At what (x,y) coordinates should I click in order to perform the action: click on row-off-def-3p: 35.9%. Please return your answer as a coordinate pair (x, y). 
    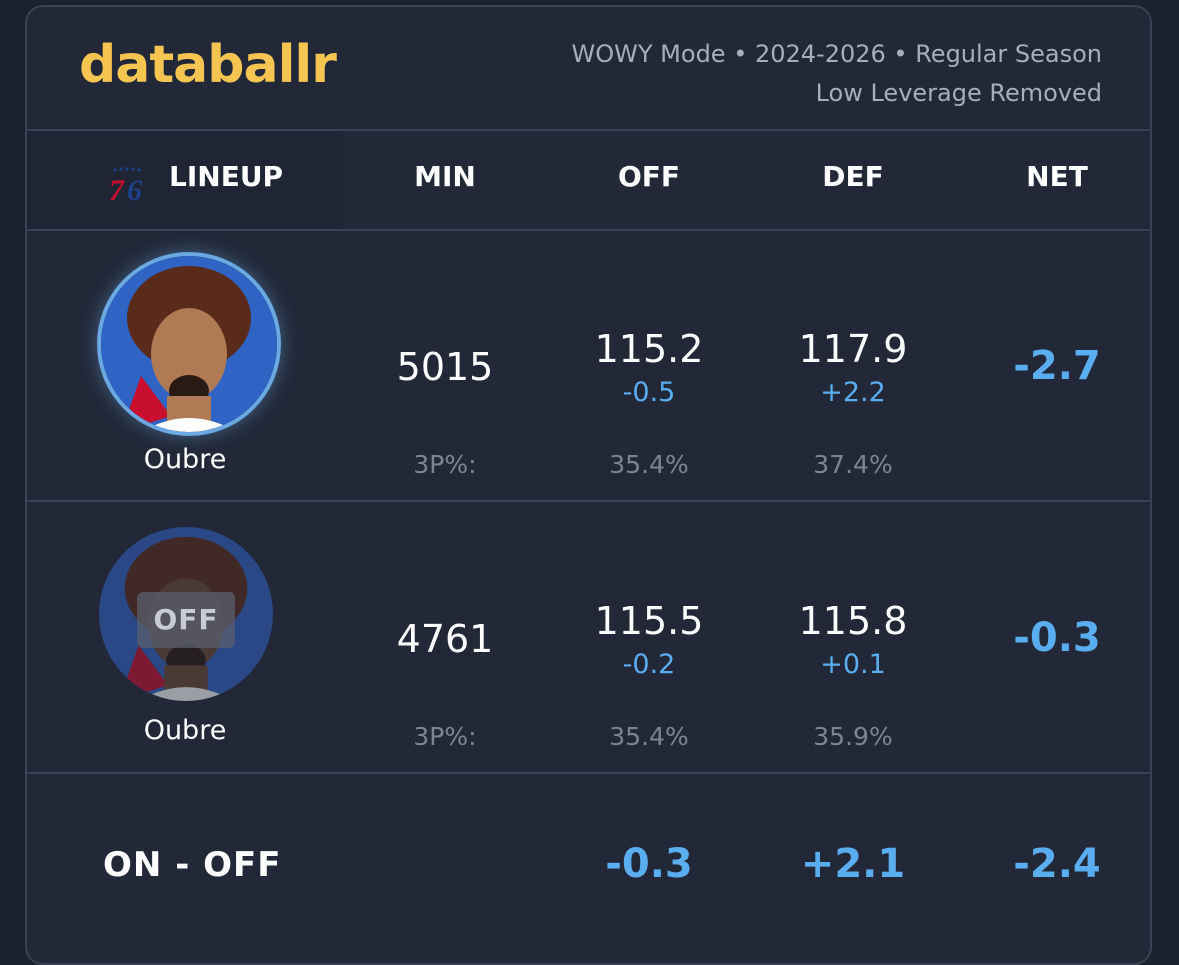
    Looking at the image, I should click on (853, 736).